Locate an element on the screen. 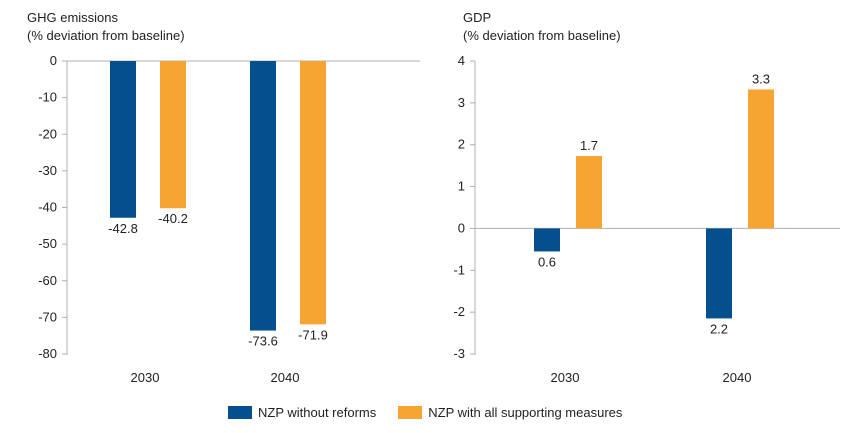 This screenshot has height=433, width=859. gdp-title-line2: (% deviation from baseline) is located at coordinates (542, 35).